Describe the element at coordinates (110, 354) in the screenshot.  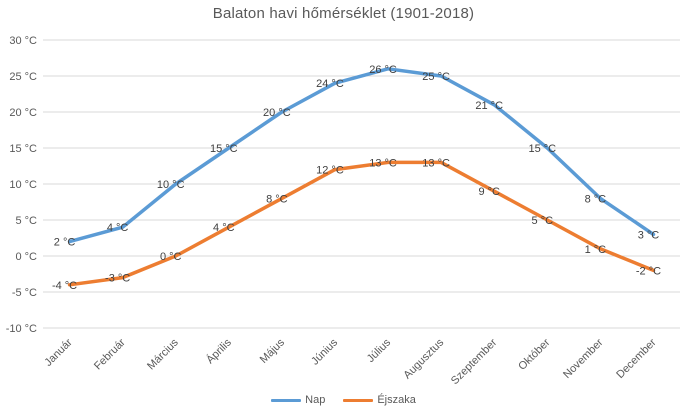
I see `x-axis-category-label: Február` at that location.